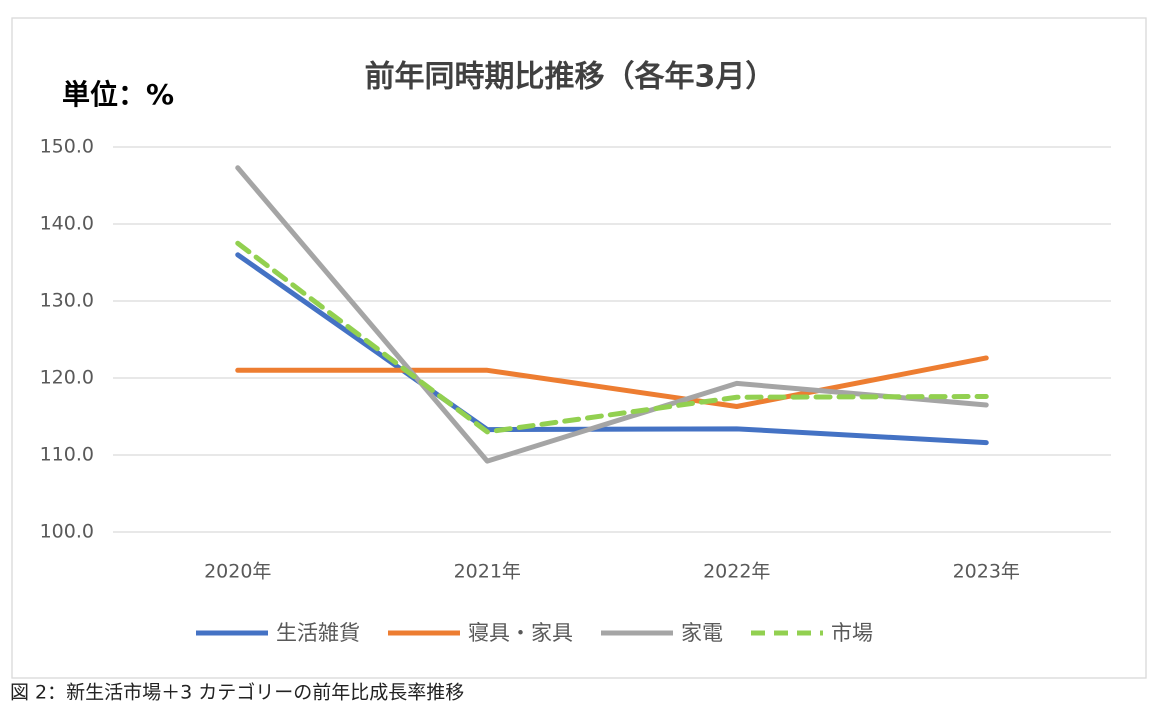  Describe the element at coordinates (67, 455) in the screenshot. I see `y-tick-label: 110.0` at that location.